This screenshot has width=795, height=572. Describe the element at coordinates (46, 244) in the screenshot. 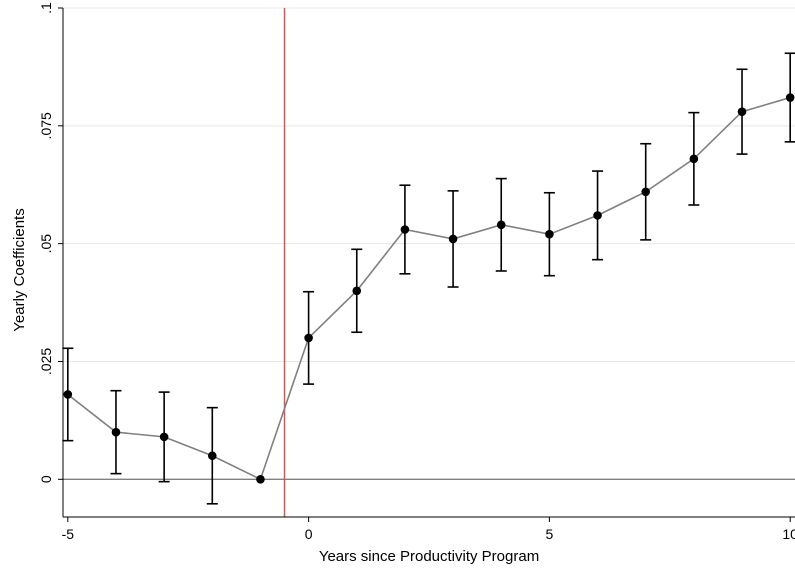

I see `y-tick-label: .05` at that location.